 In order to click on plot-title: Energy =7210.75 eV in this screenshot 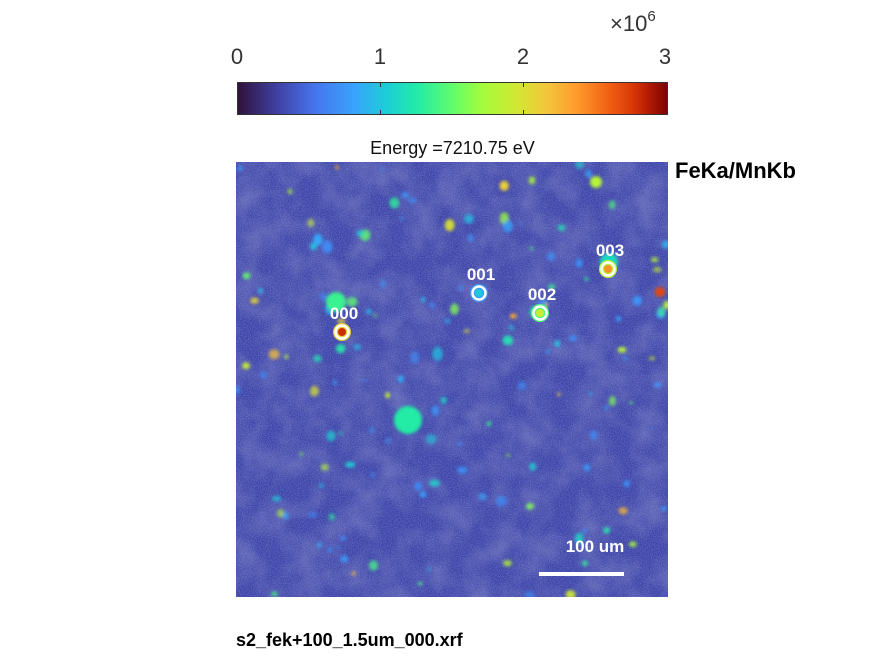, I will do `click(452, 148)`.